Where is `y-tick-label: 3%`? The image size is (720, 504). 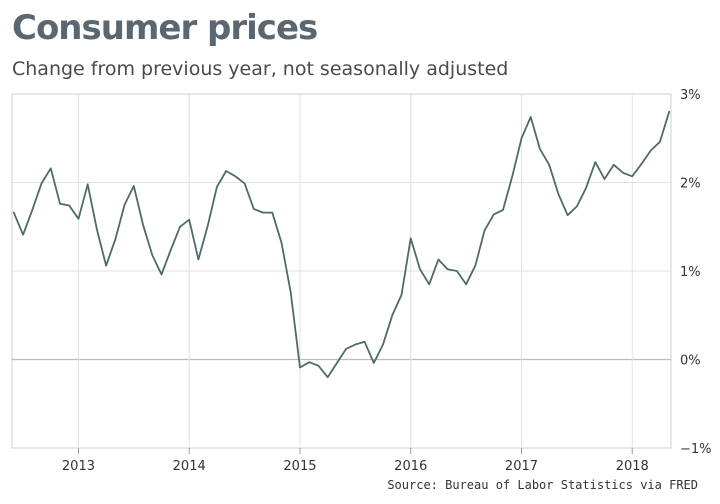
y-tick-label: 3% is located at coordinates (690, 95).